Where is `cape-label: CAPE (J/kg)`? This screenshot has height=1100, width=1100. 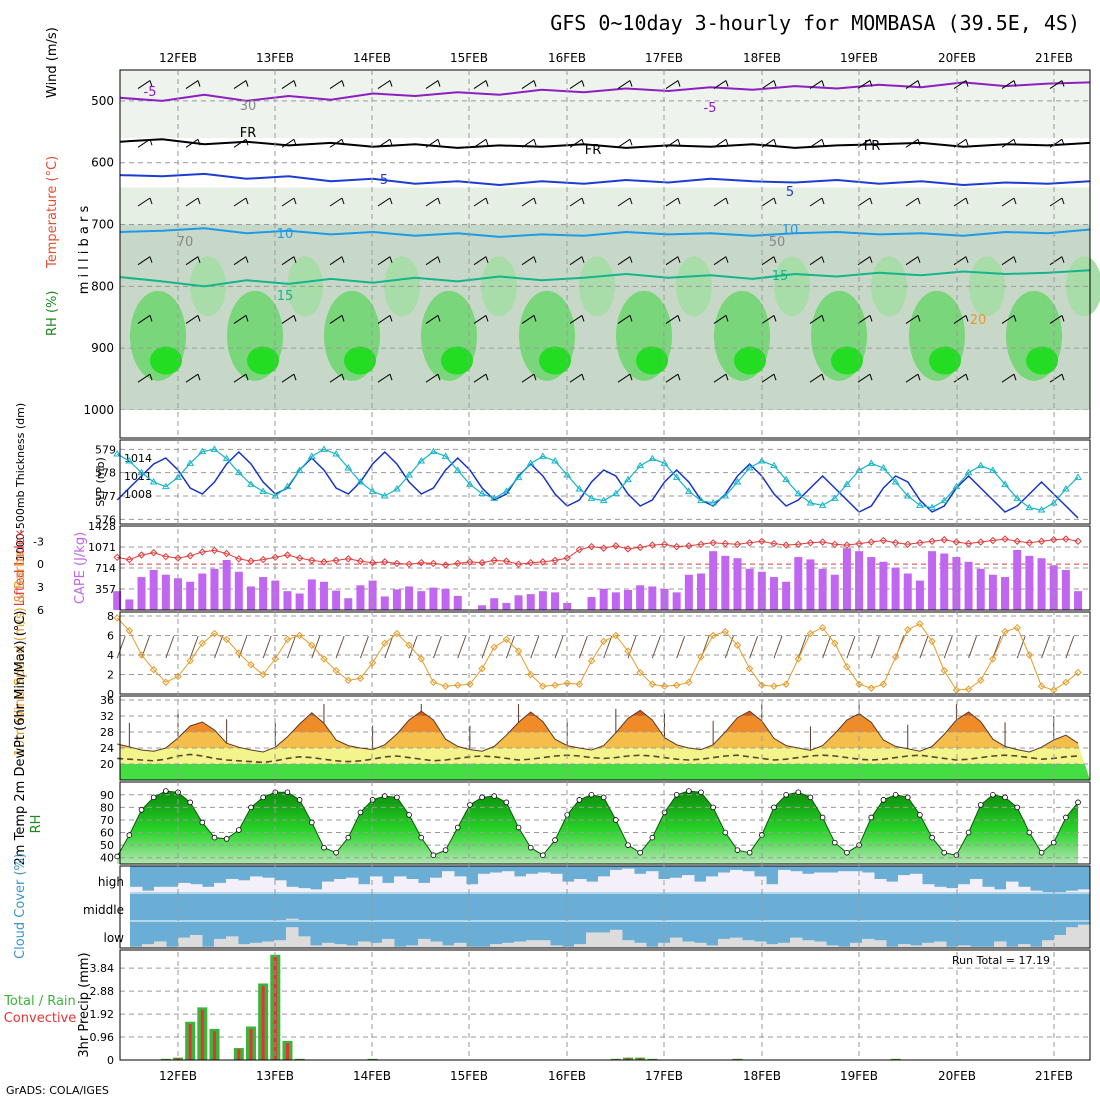 cape-label: CAPE (J/kg) is located at coordinates (80, 568).